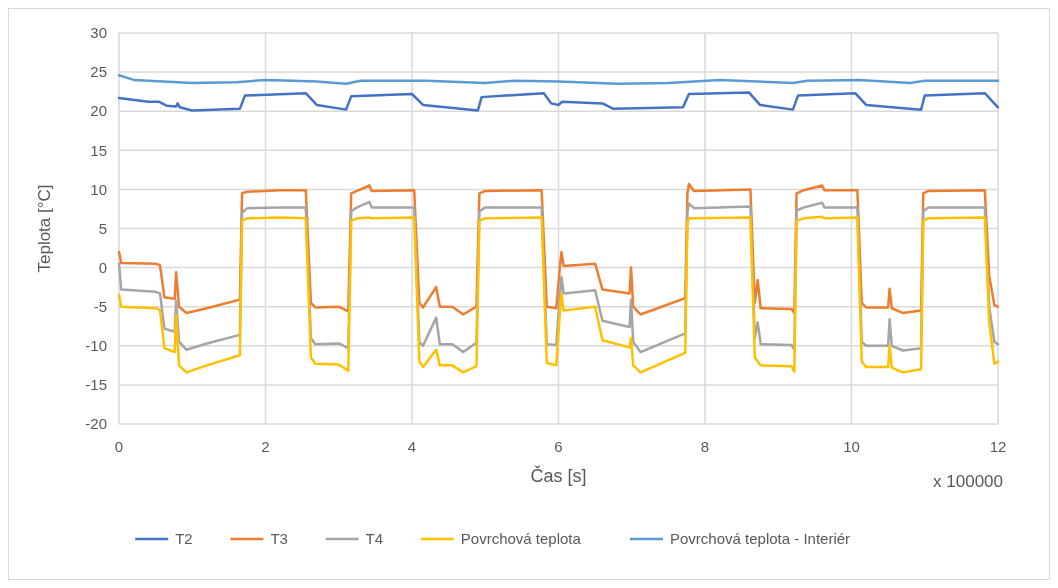 The image size is (1058, 588). Describe the element at coordinates (279, 539) in the screenshot. I see `legend-label: T3` at that location.